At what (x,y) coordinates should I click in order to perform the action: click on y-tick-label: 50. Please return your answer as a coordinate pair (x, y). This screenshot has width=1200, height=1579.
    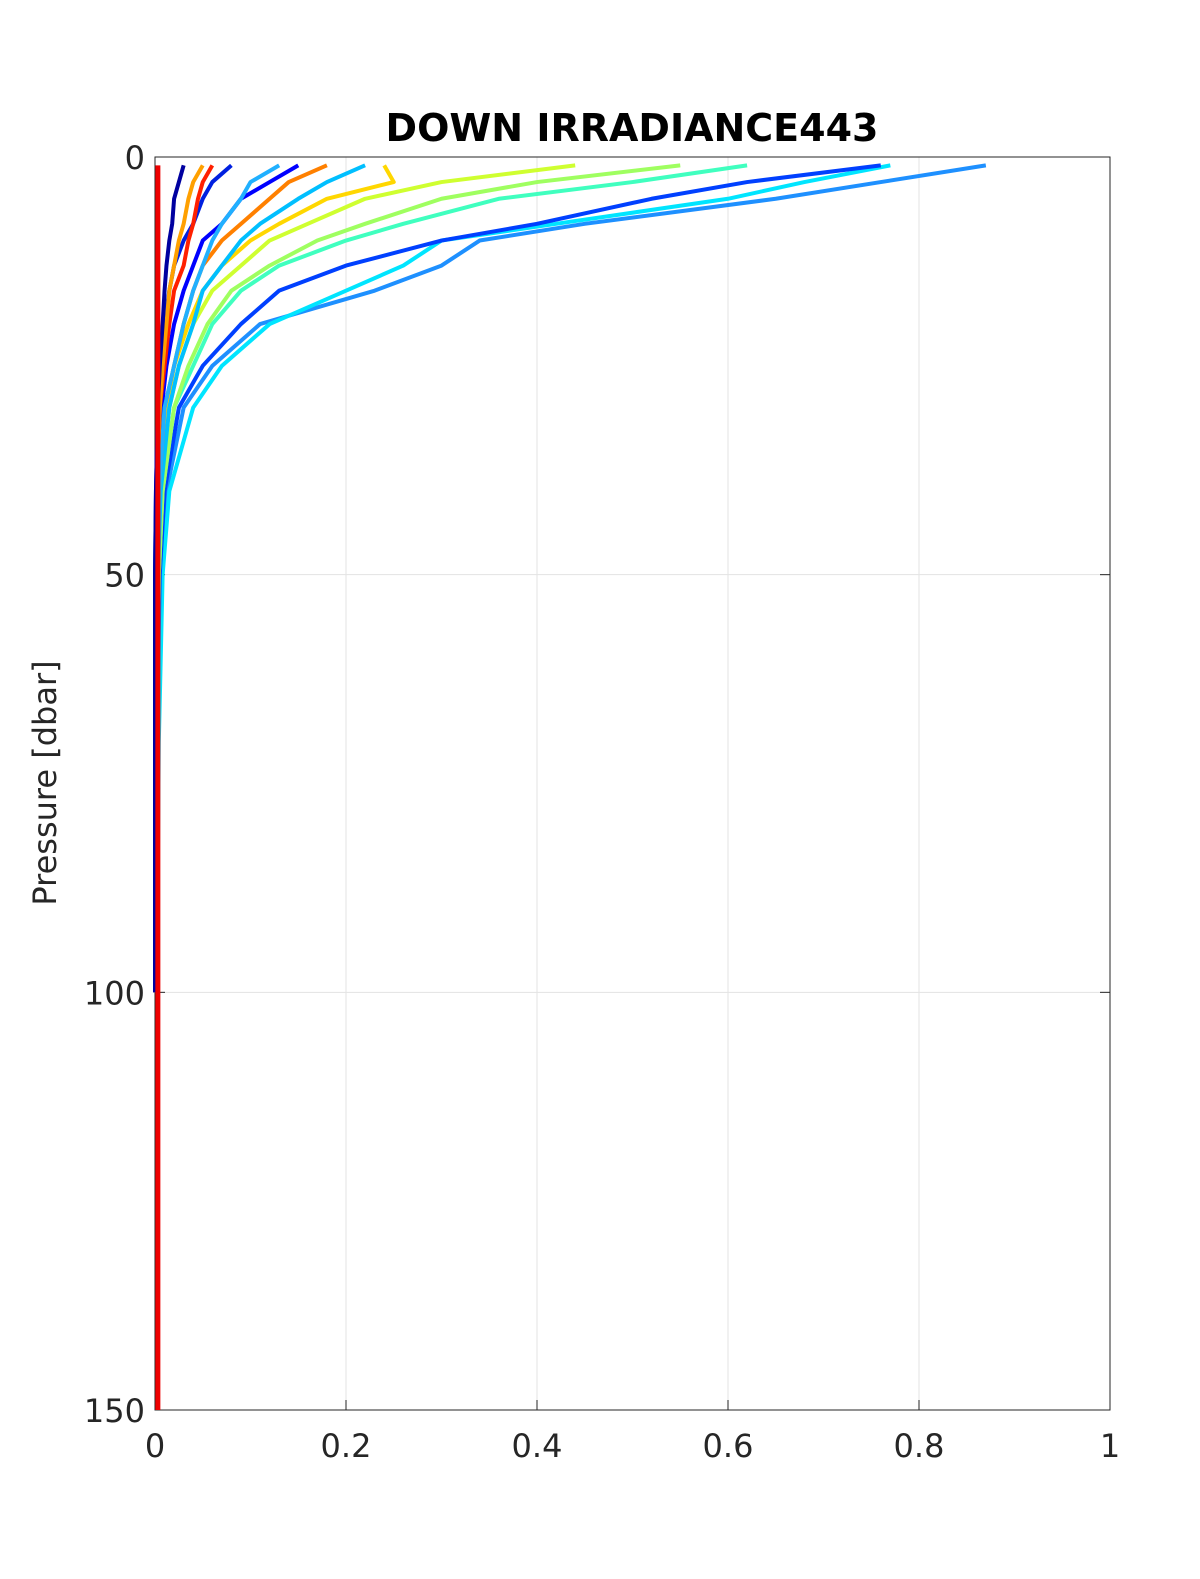
    Looking at the image, I should click on (124, 576).